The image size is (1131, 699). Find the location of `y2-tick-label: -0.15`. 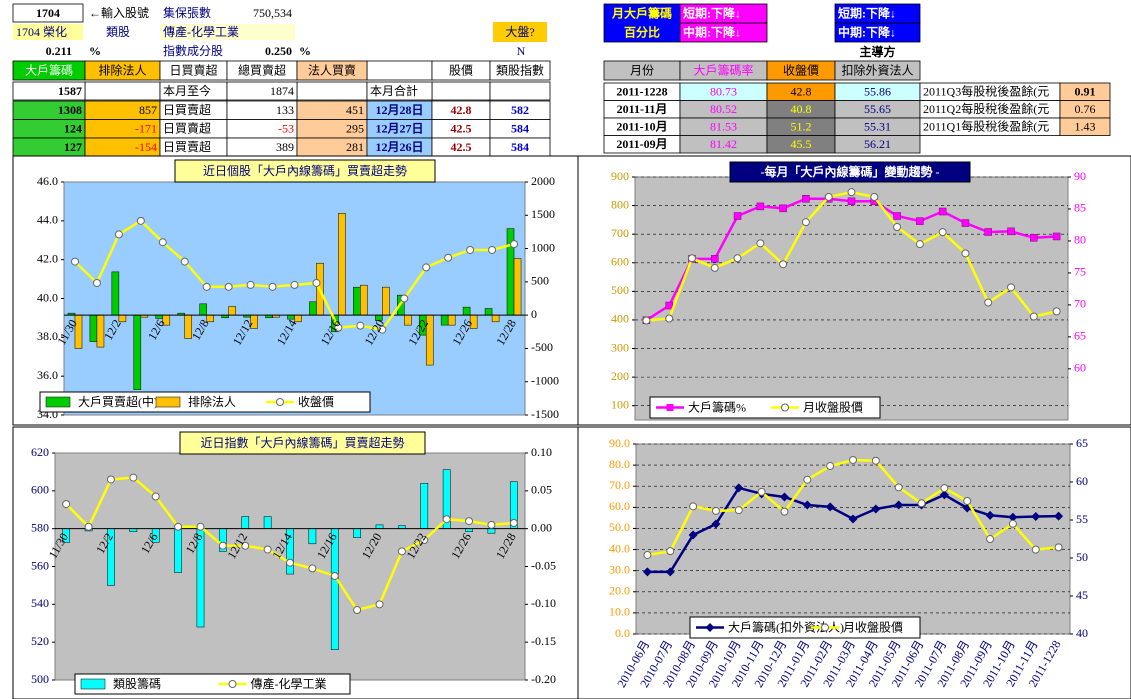

y2-tick-label: -0.15 is located at coordinates (543, 641).